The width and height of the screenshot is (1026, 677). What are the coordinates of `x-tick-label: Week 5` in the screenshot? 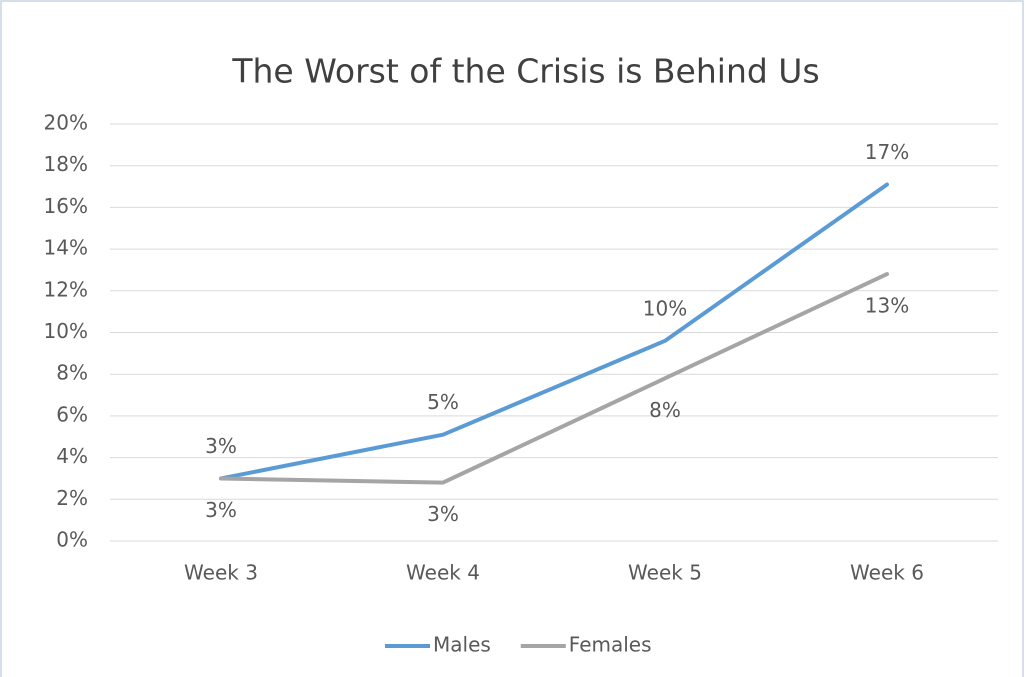 It's located at (665, 573).